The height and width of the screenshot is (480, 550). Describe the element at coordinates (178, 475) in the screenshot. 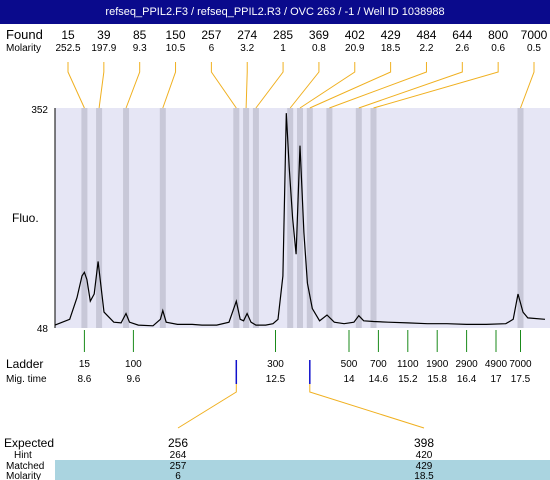

I see `expected-molarity: 6` at that location.